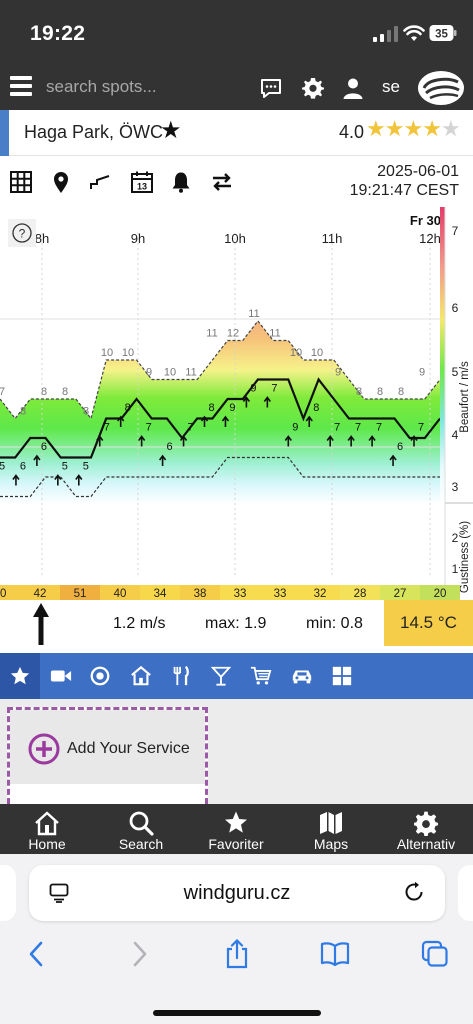 This screenshot has height=1024, width=473. What do you see at coordinates (385, 34) in the screenshot?
I see `cellular-signal-icon` at bounding box center [385, 34].